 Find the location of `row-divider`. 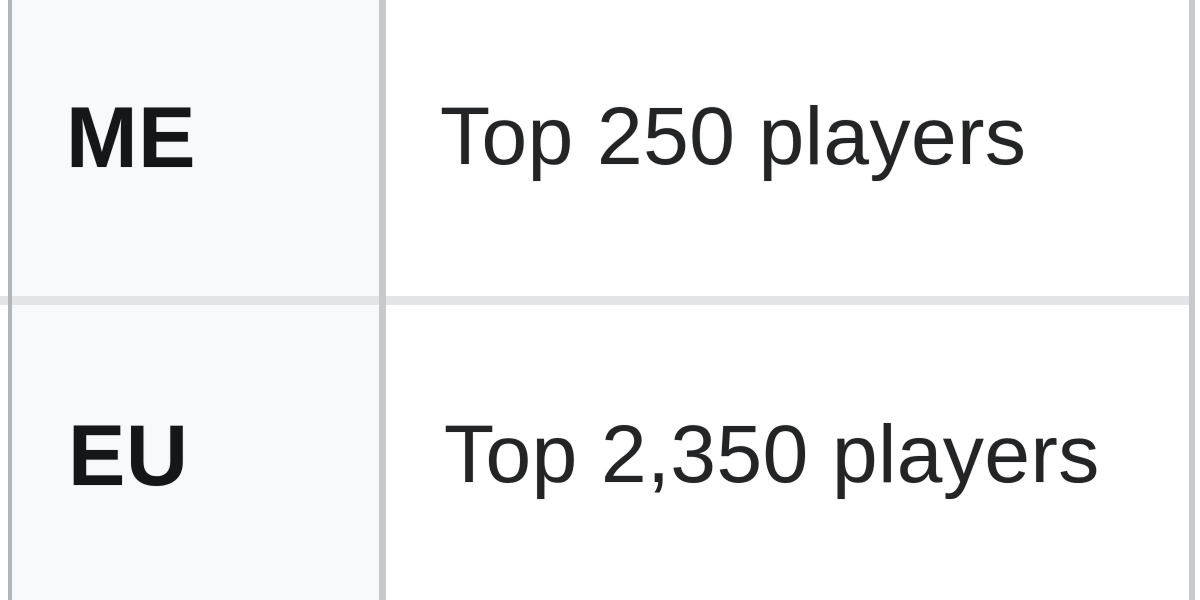

row-divider is located at coordinates (594, 300).